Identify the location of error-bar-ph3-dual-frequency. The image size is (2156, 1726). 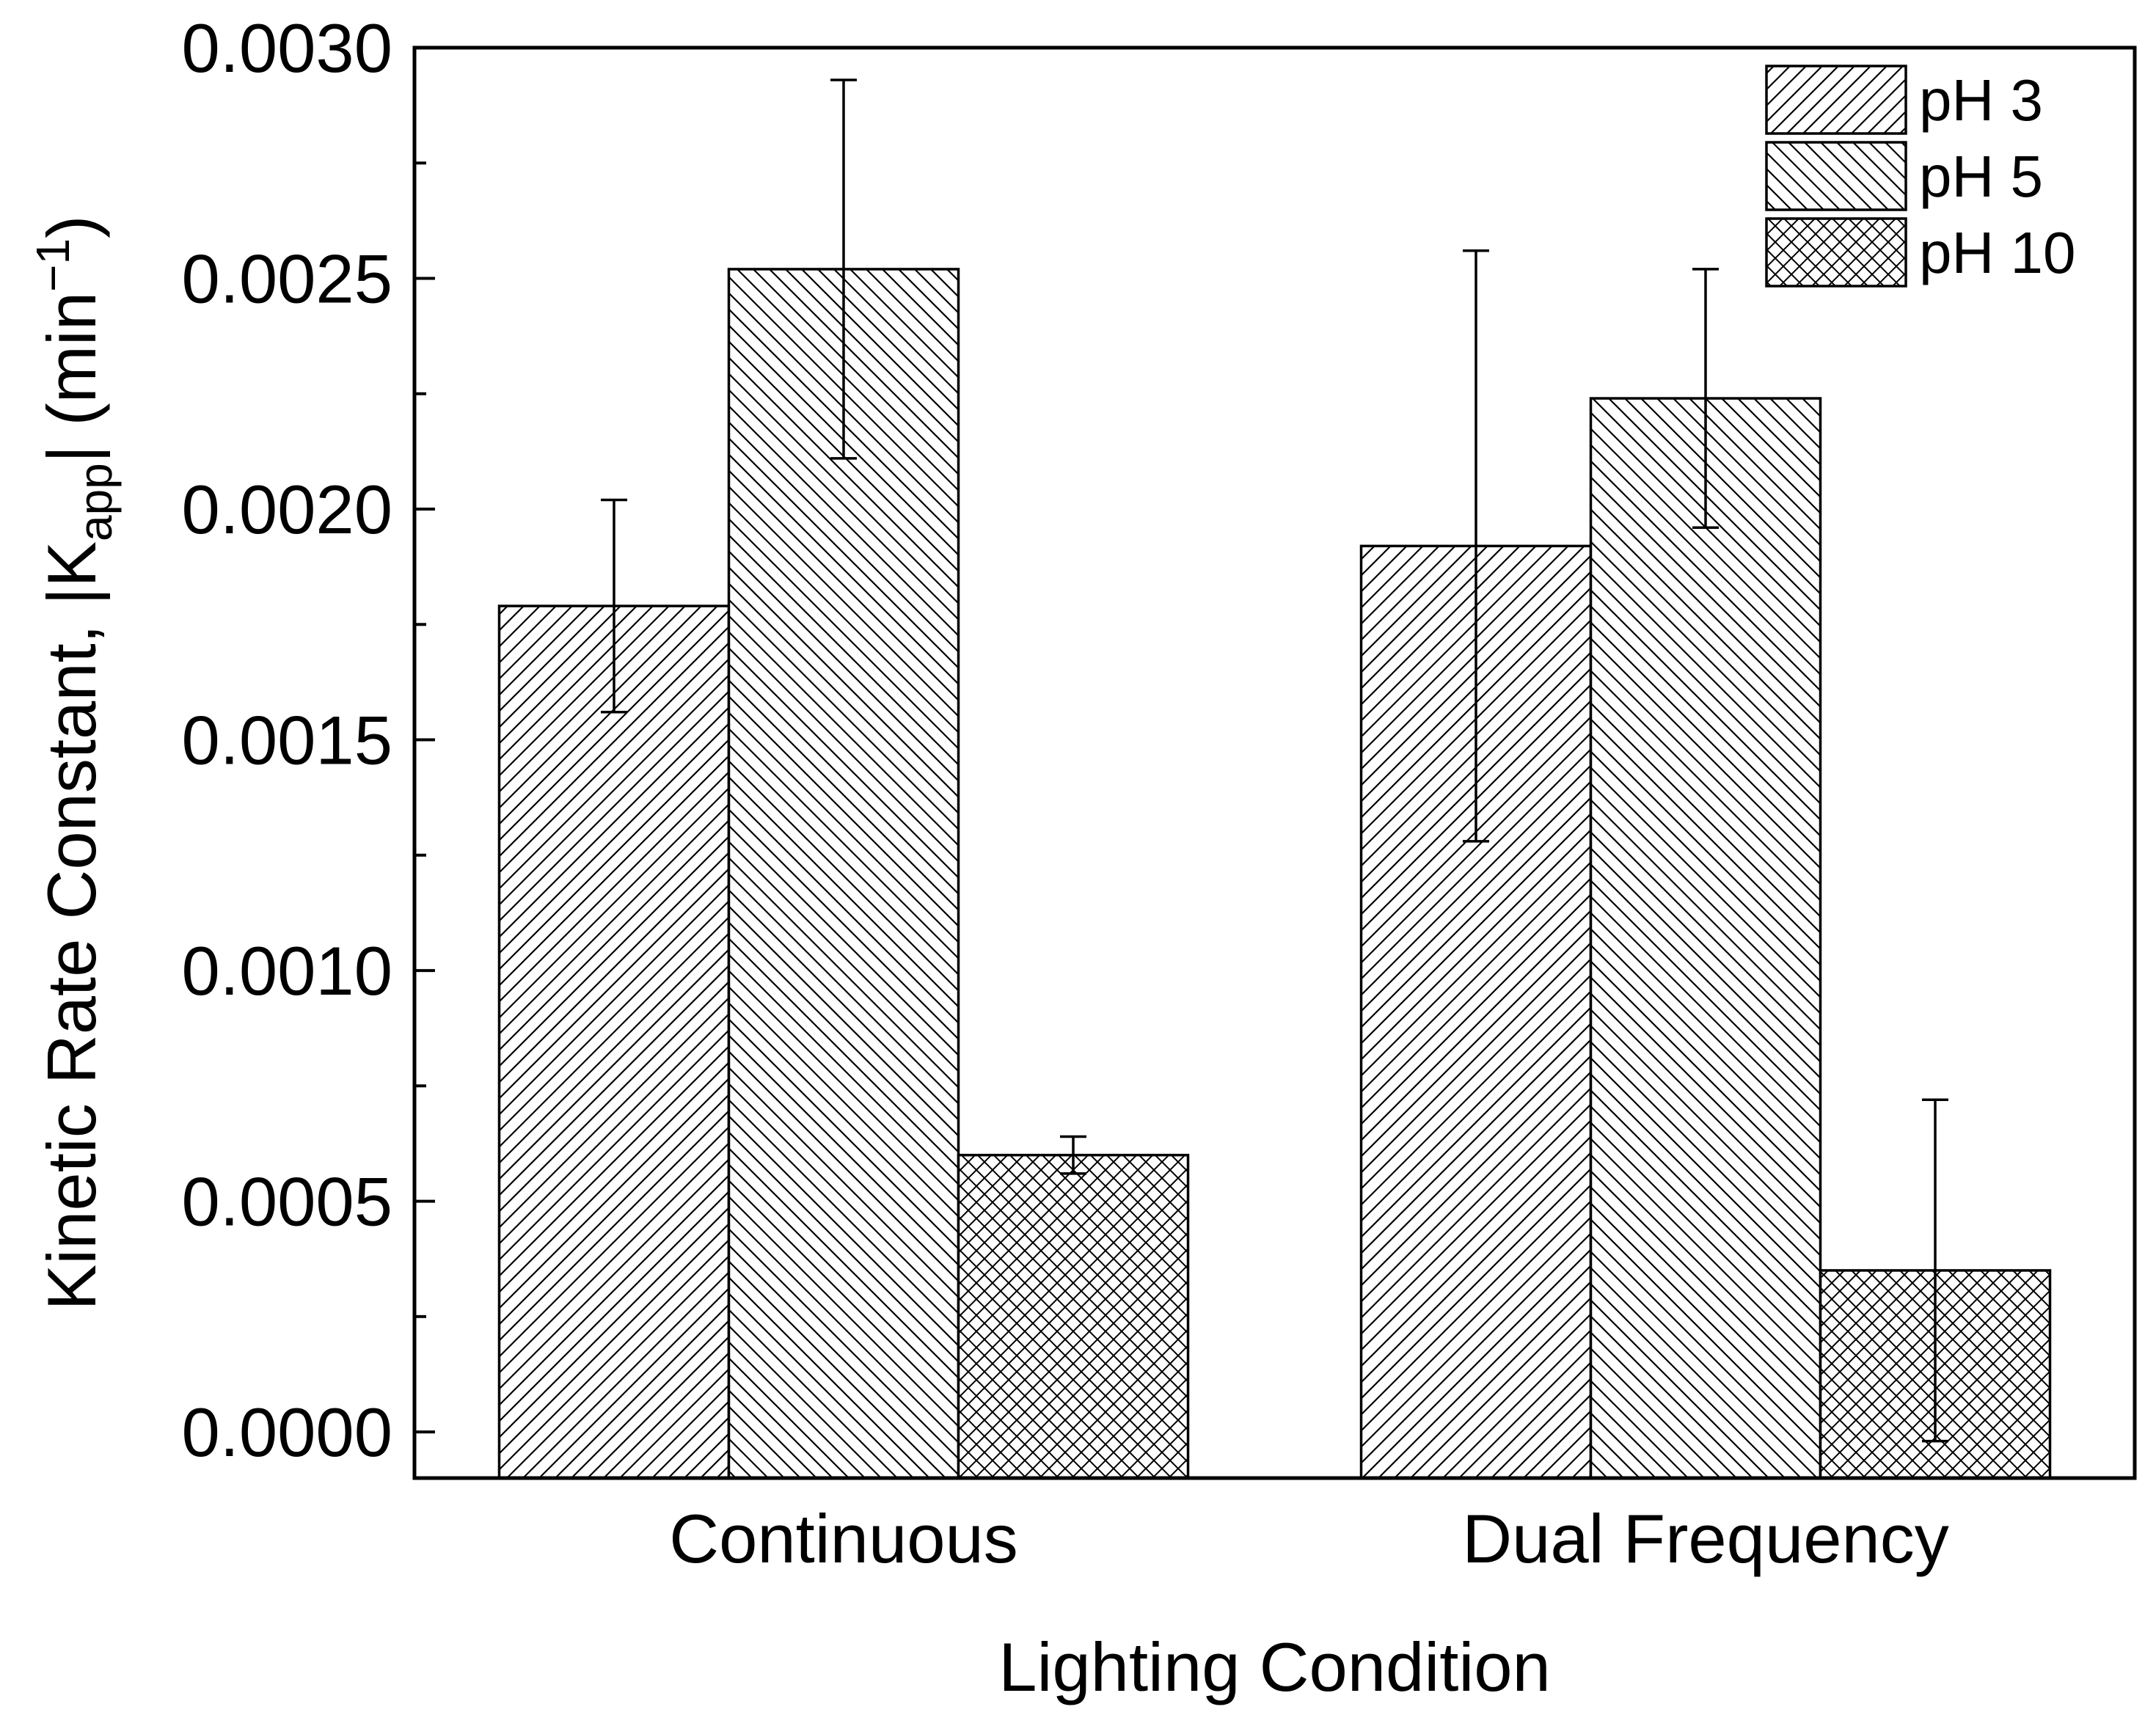
(1476, 546).